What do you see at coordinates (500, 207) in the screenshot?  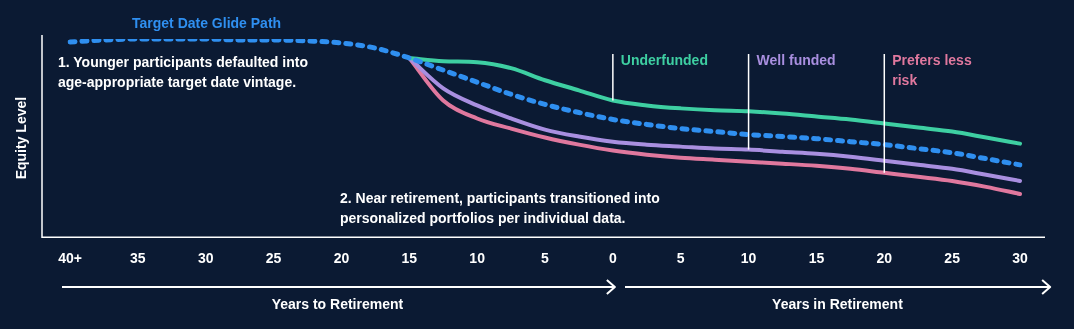 I see `annotation: 2. Near retirement, participants transitioned into personalized portfolios per individual data.` at bounding box center [500, 207].